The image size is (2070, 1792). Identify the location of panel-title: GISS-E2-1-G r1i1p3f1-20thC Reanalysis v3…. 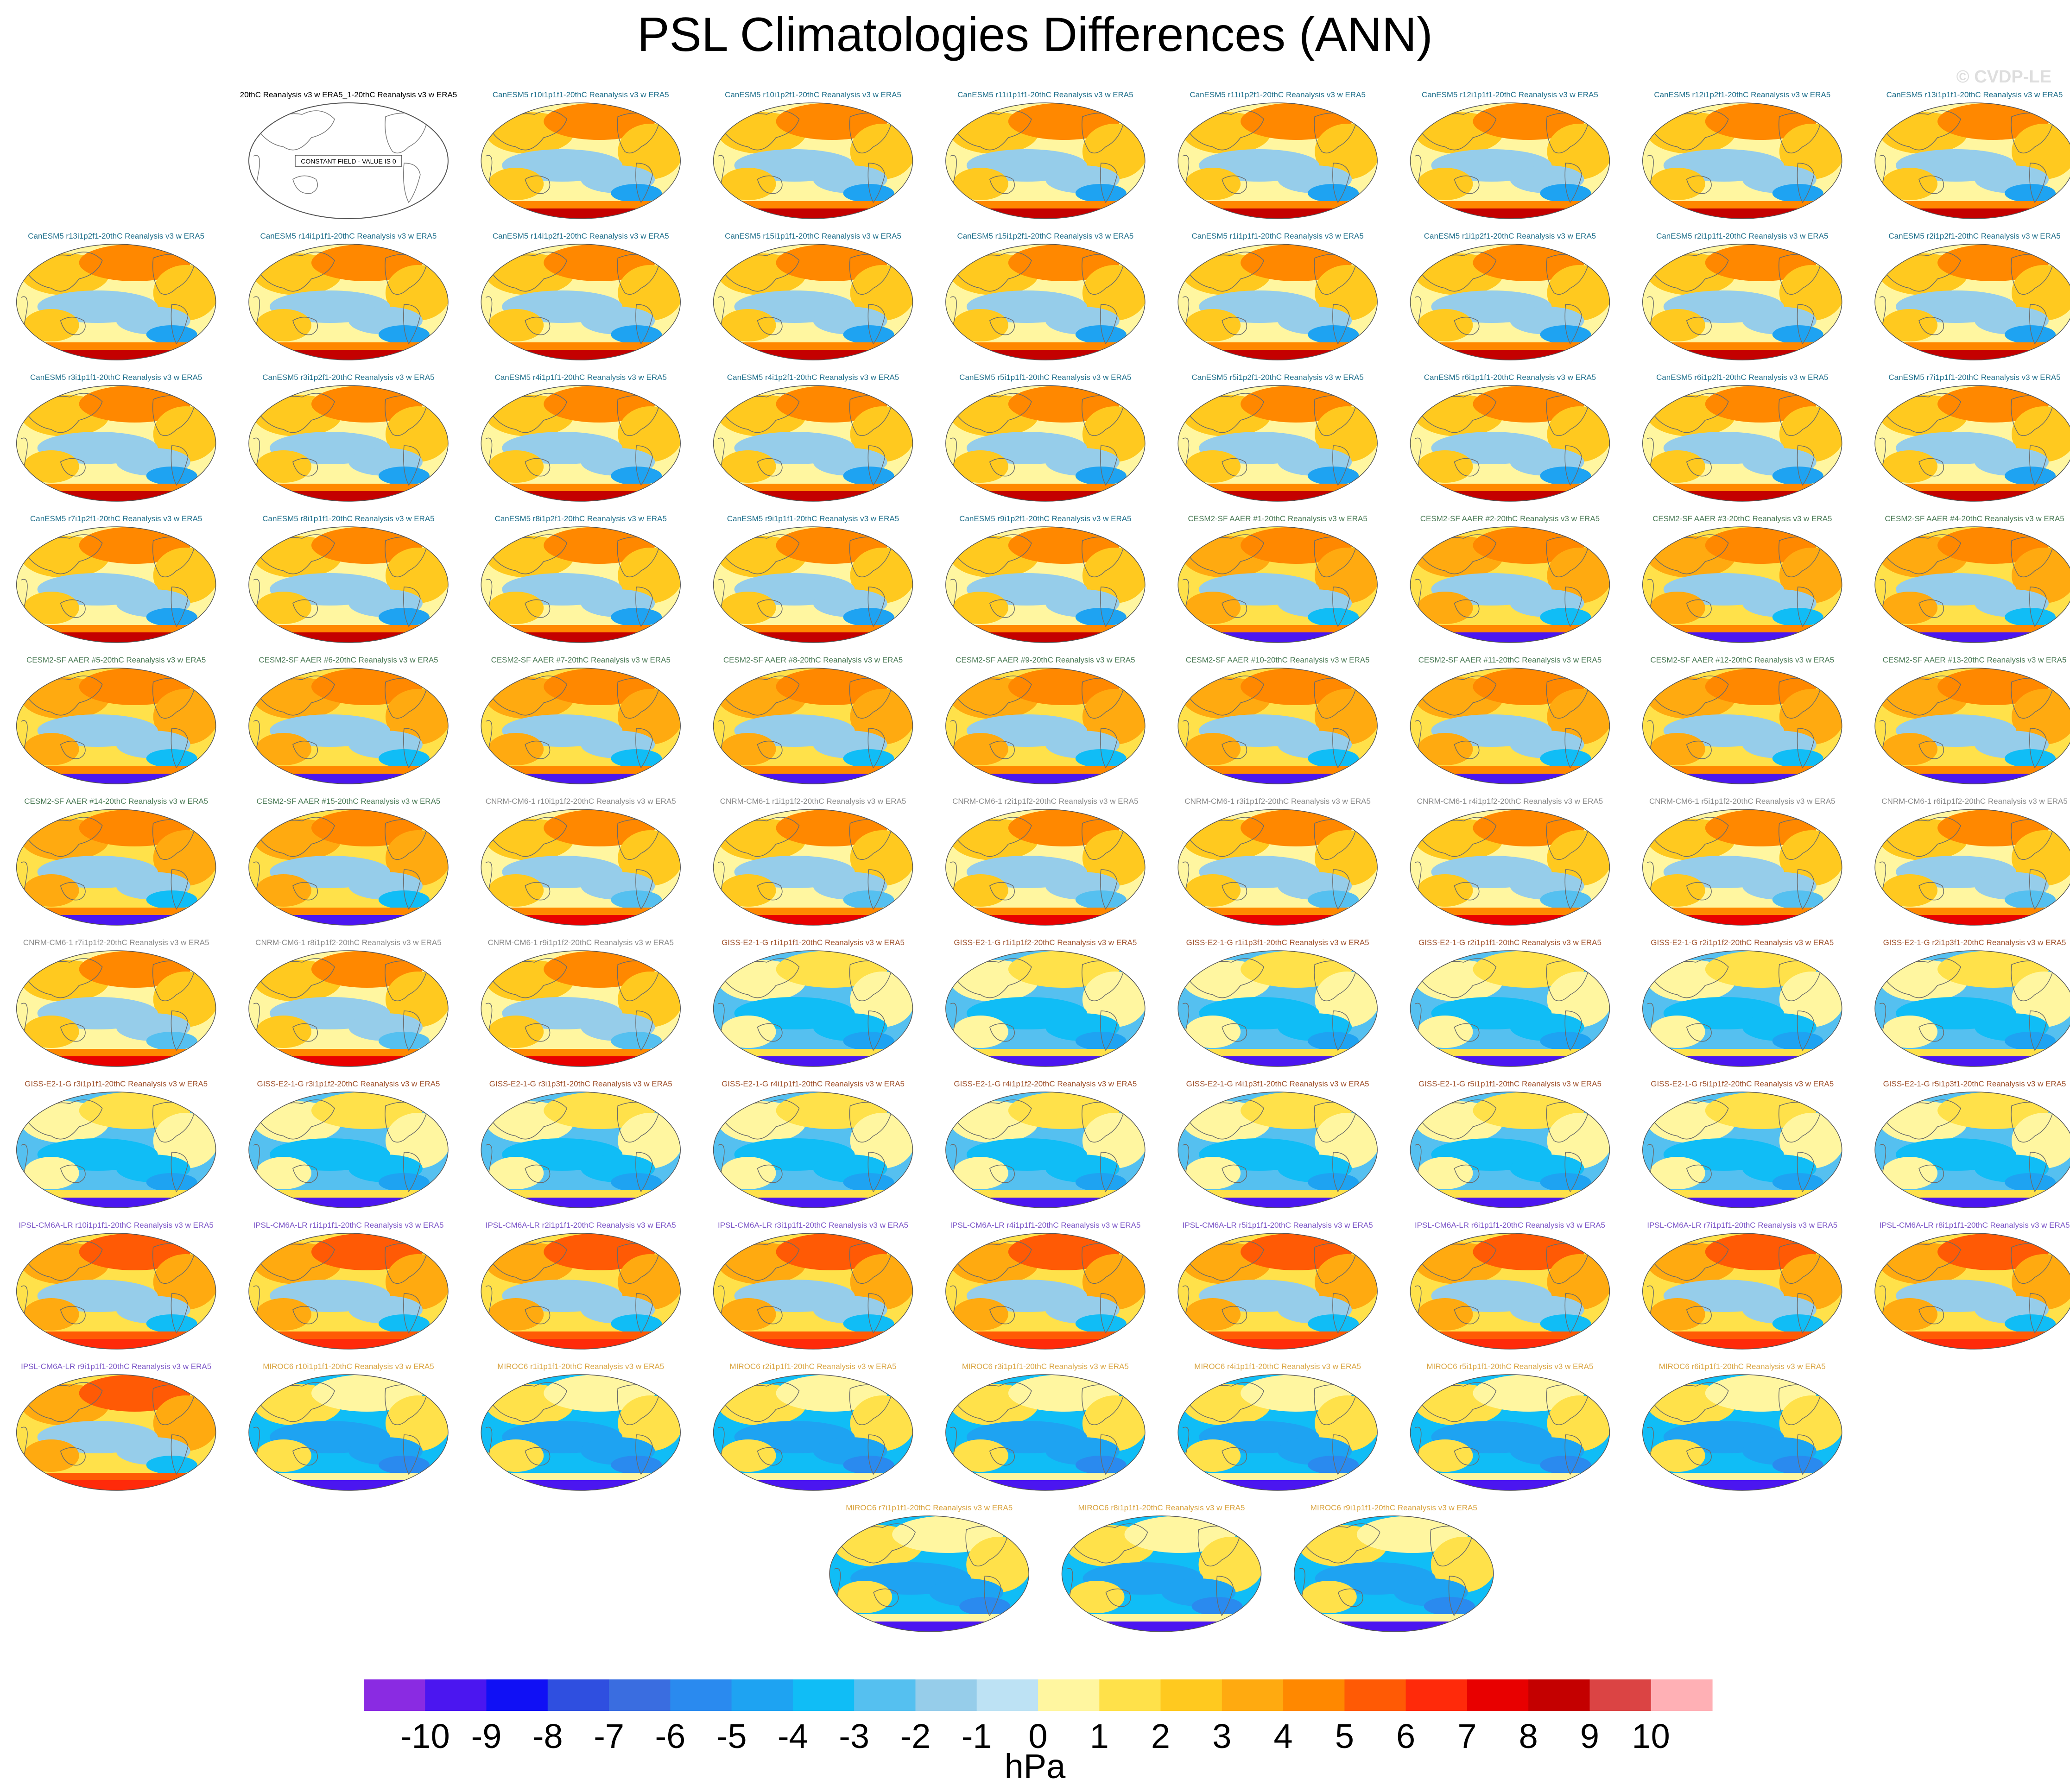
(1277, 942).